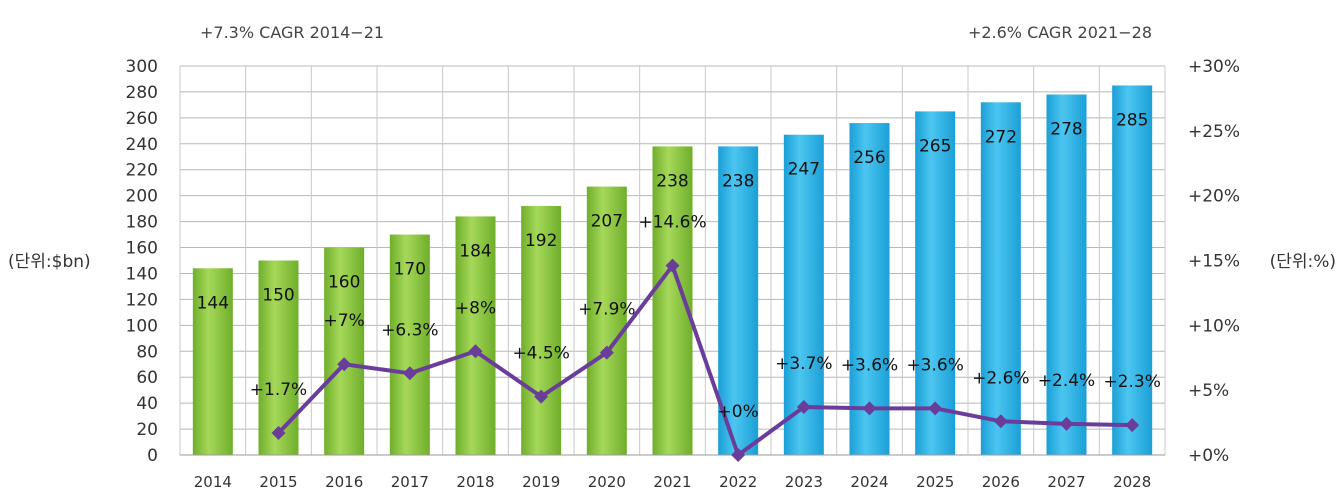 The height and width of the screenshot is (504, 1342). I want to click on x-tick-label: 2015, so click(278, 482).